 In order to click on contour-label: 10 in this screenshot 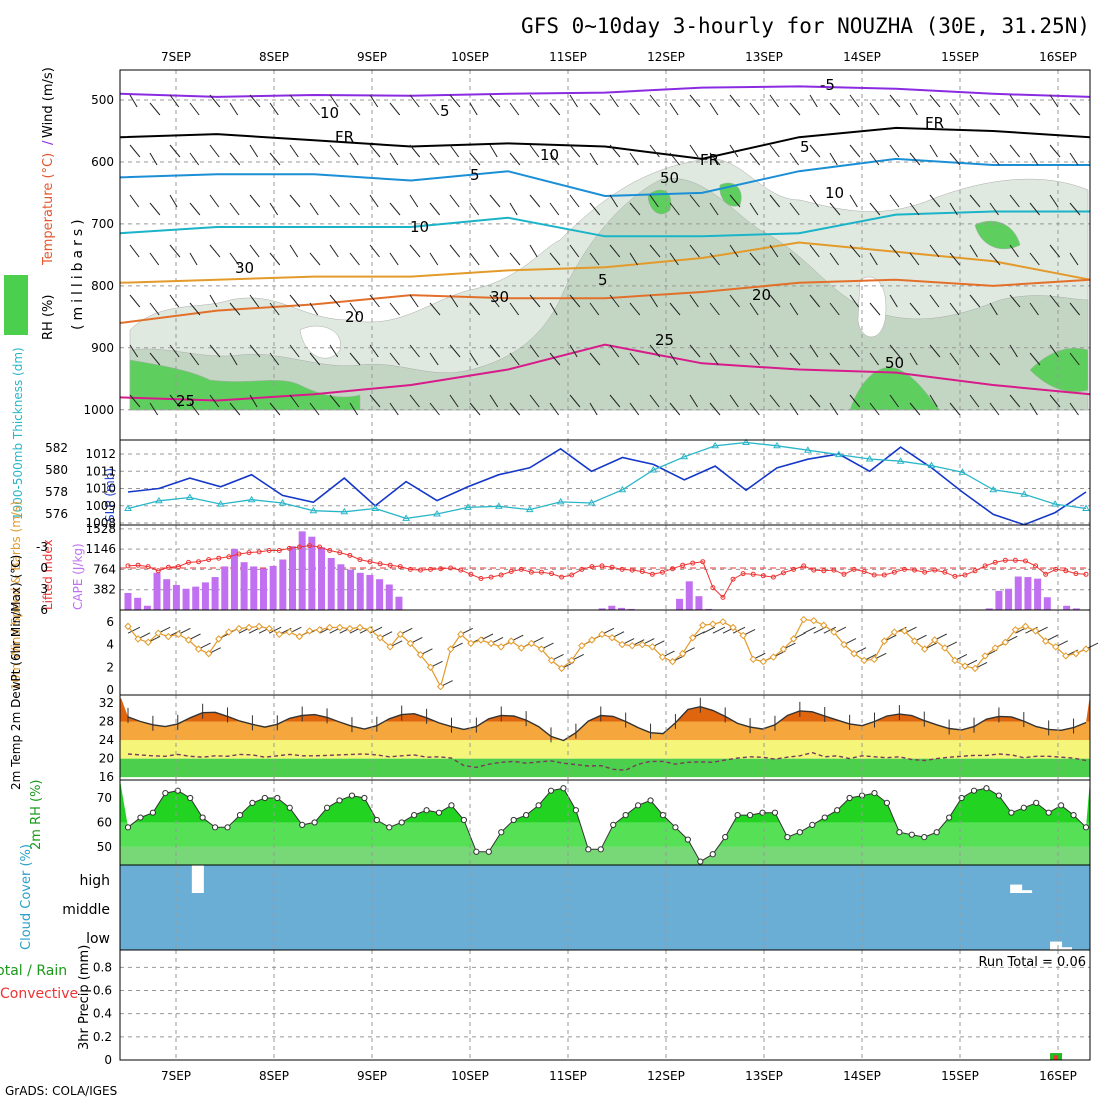, I will do `click(834, 193)`.